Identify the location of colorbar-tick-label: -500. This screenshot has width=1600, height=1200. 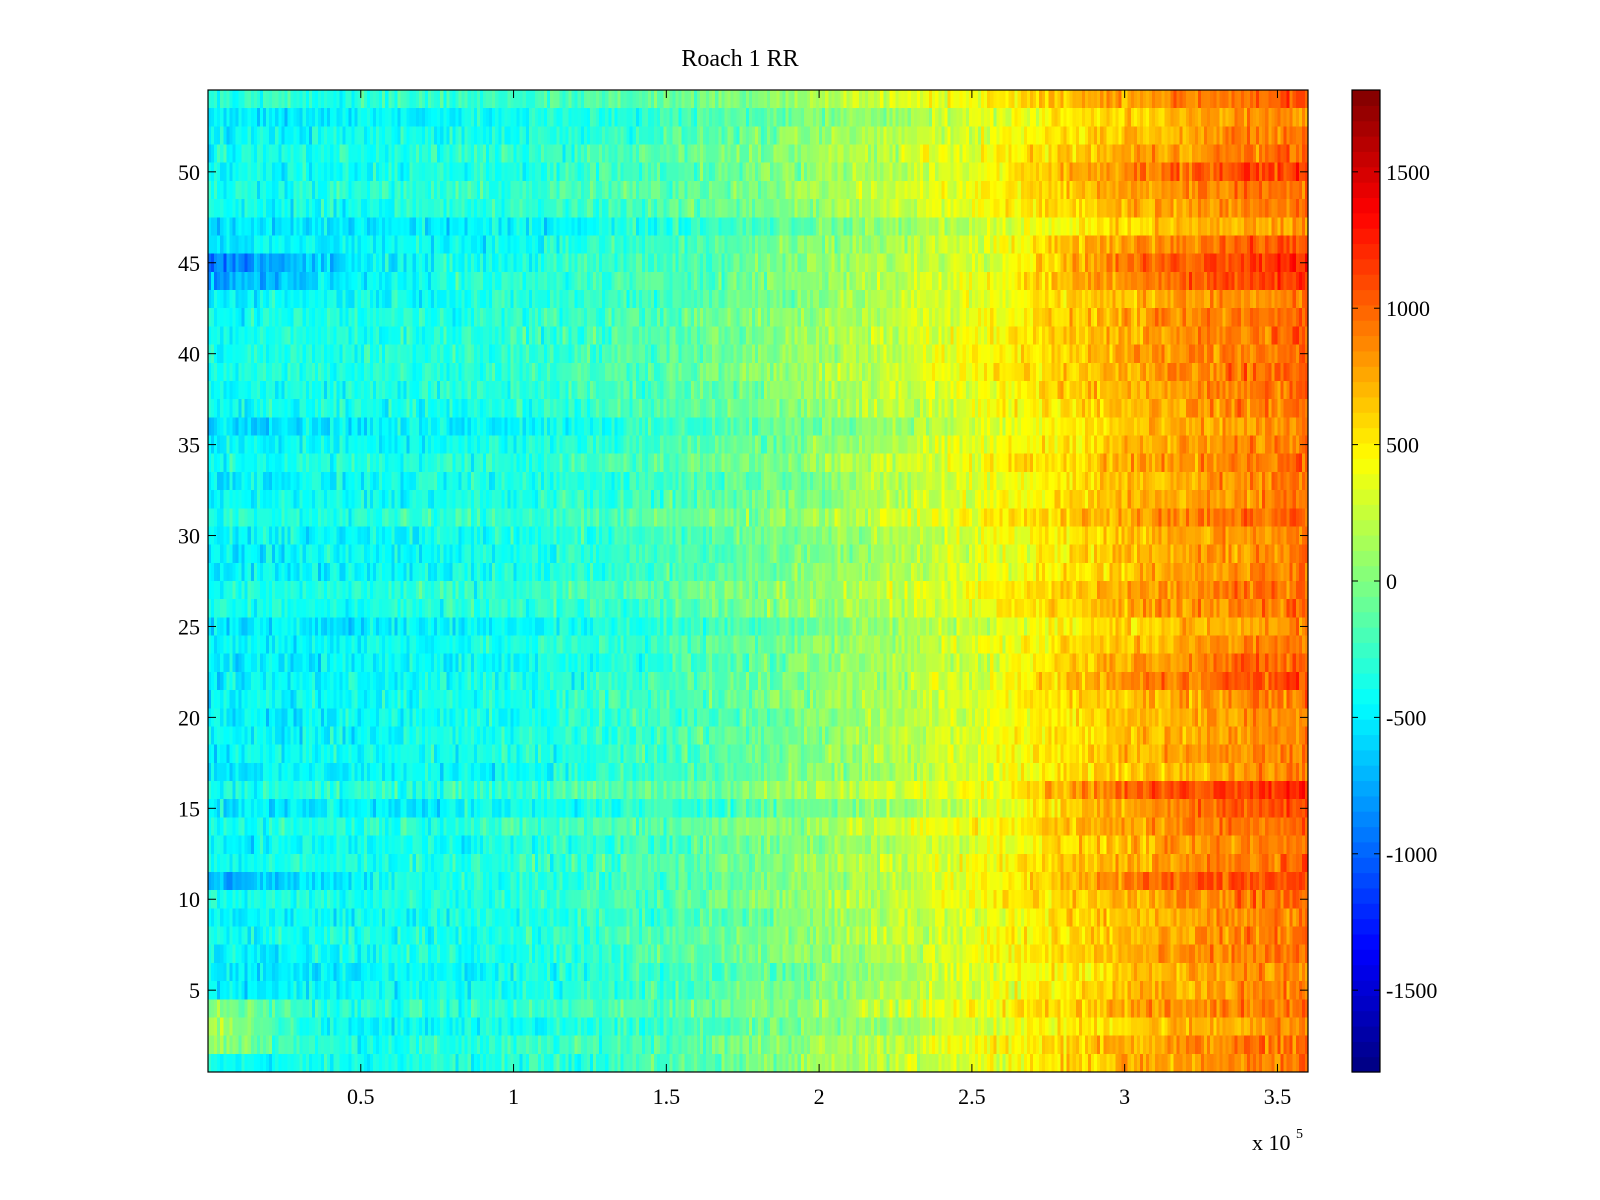
(1406, 717).